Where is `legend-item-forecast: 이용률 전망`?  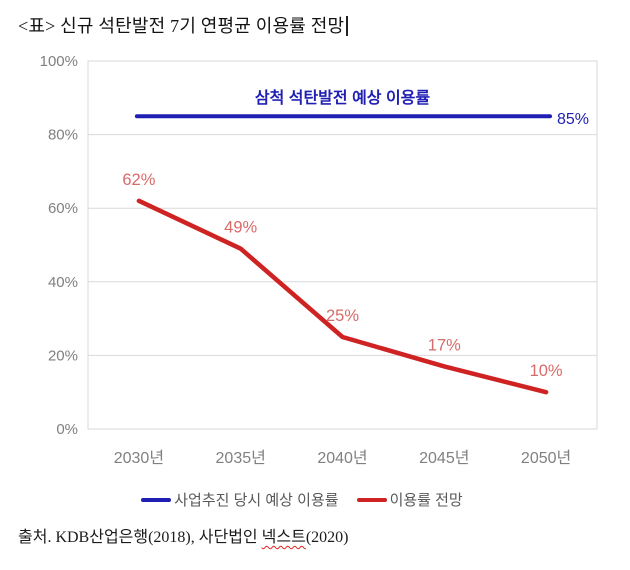 legend-item-forecast: 이용률 전망 is located at coordinates (409, 499).